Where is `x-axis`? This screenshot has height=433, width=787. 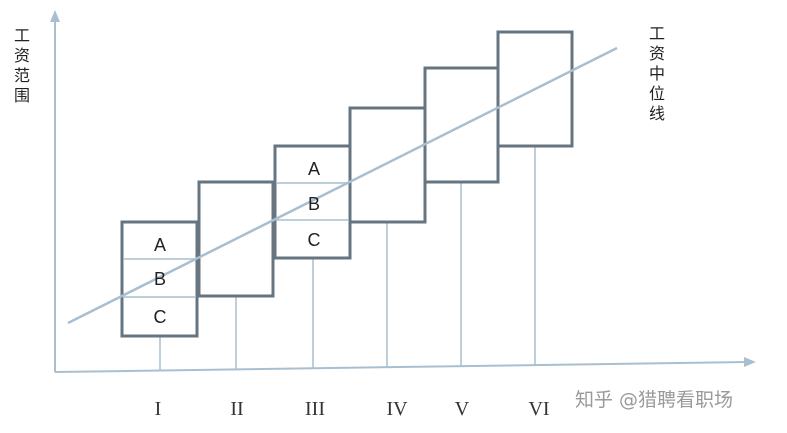
x-axis is located at coordinates (401, 367).